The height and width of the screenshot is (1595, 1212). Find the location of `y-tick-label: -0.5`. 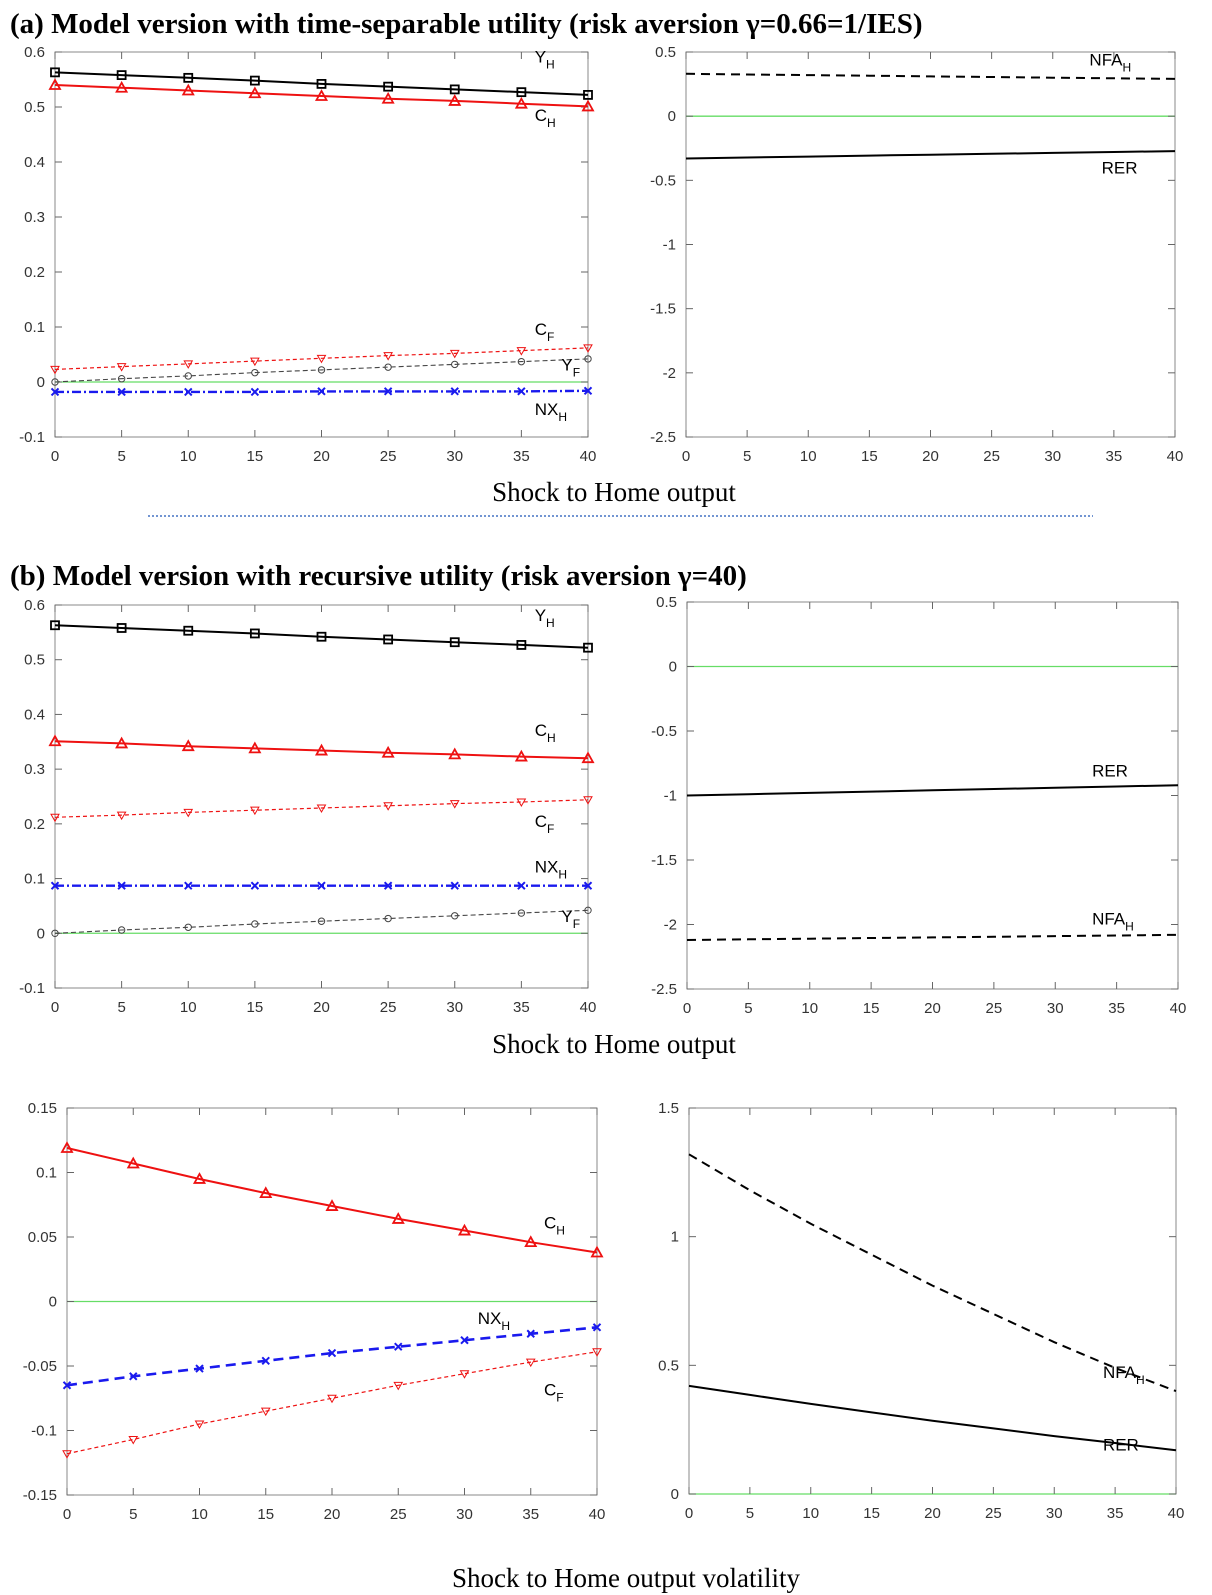

y-tick-label: -0.5 is located at coordinates (663, 180).